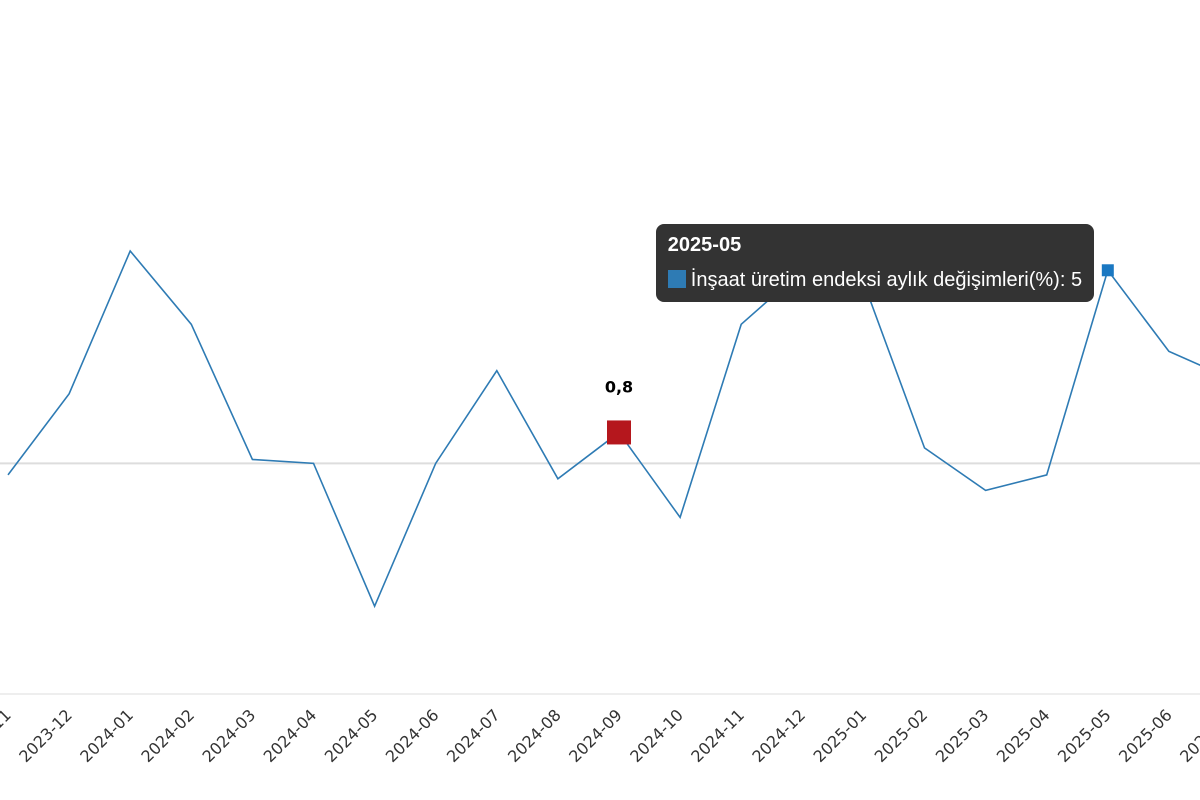 Image resolution: width=1200 pixels, height=800 pixels. Describe the element at coordinates (534, 735) in the screenshot. I see `x-tick-label: 2024-08` at that location.